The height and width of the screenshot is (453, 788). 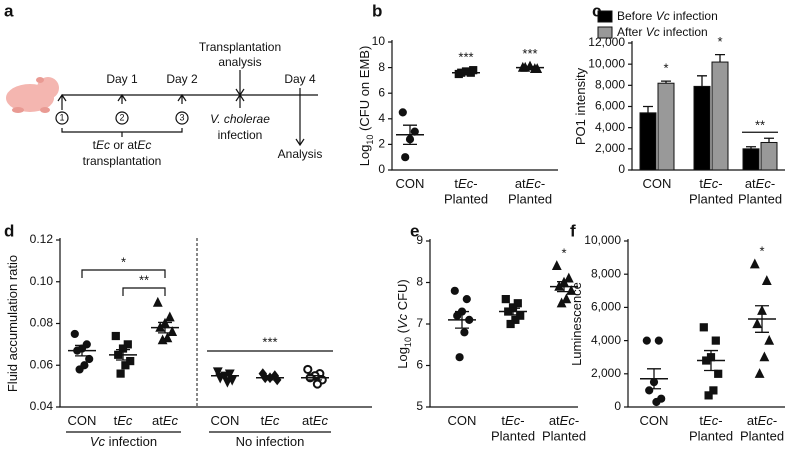 I want to click on panel-label: c, so click(x=596, y=10).